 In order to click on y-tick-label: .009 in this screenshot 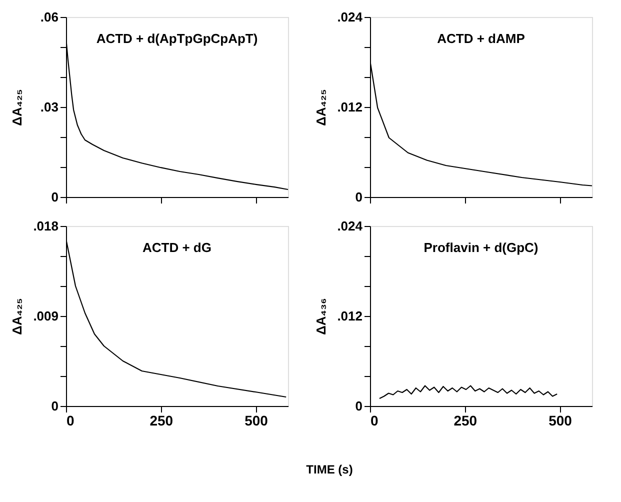, I will do `click(45, 316)`.